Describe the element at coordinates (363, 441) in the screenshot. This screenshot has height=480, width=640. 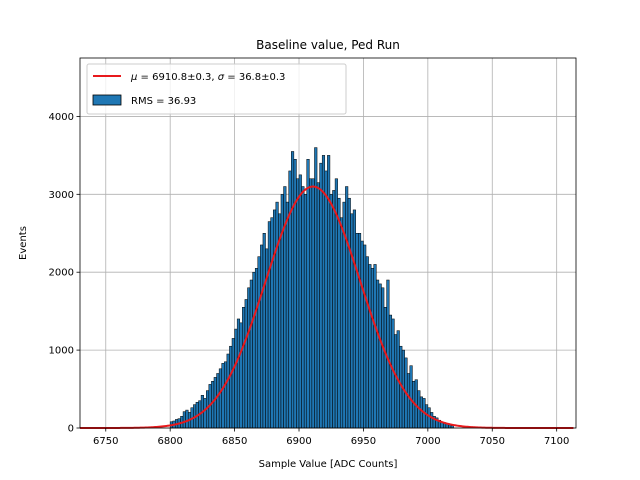
I see `x-tick-label-4: 6950` at that location.